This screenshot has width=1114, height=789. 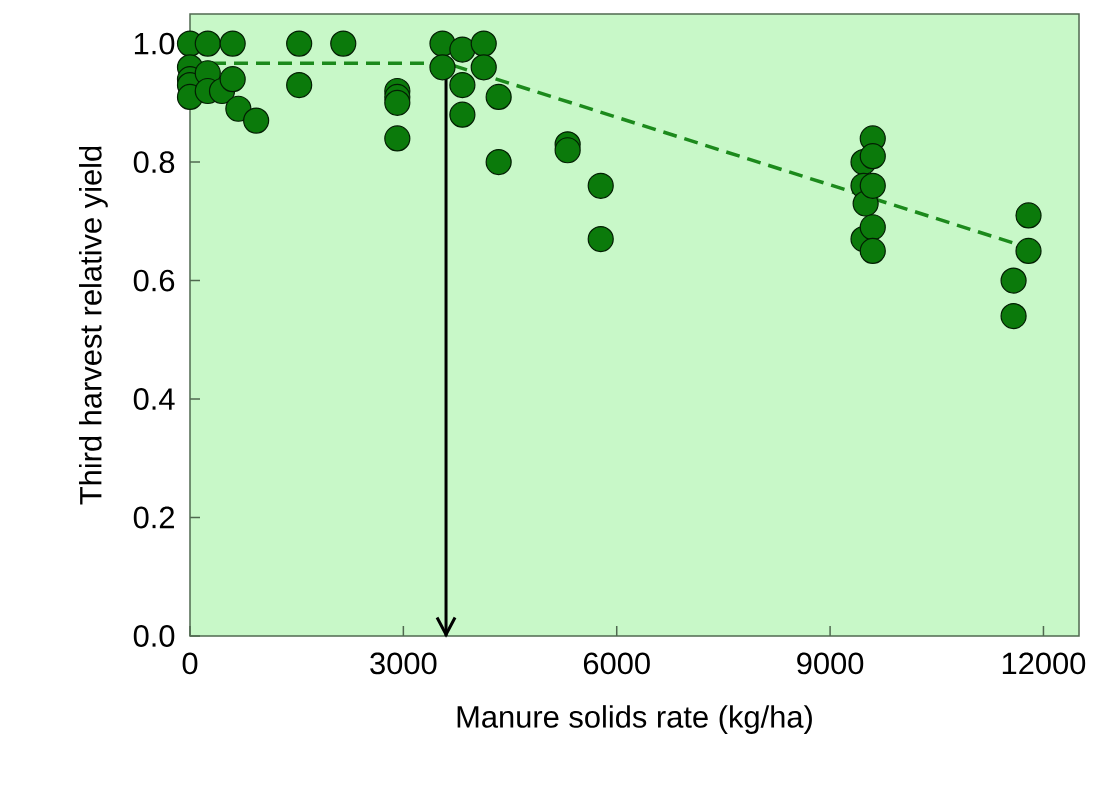 What do you see at coordinates (403, 663) in the screenshot?
I see `x-tick-label: 3000` at bounding box center [403, 663].